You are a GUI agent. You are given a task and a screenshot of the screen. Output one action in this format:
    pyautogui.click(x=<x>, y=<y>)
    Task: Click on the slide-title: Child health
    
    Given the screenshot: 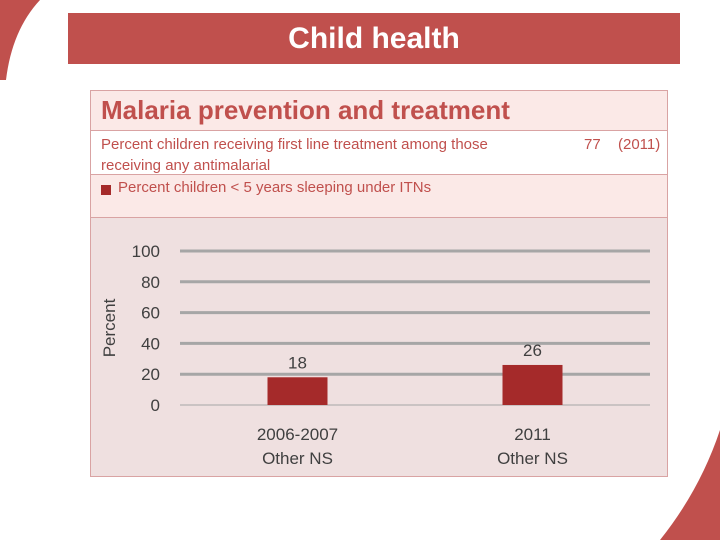 What is the action you would take?
    pyautogui.click(x=374, y=38)
    